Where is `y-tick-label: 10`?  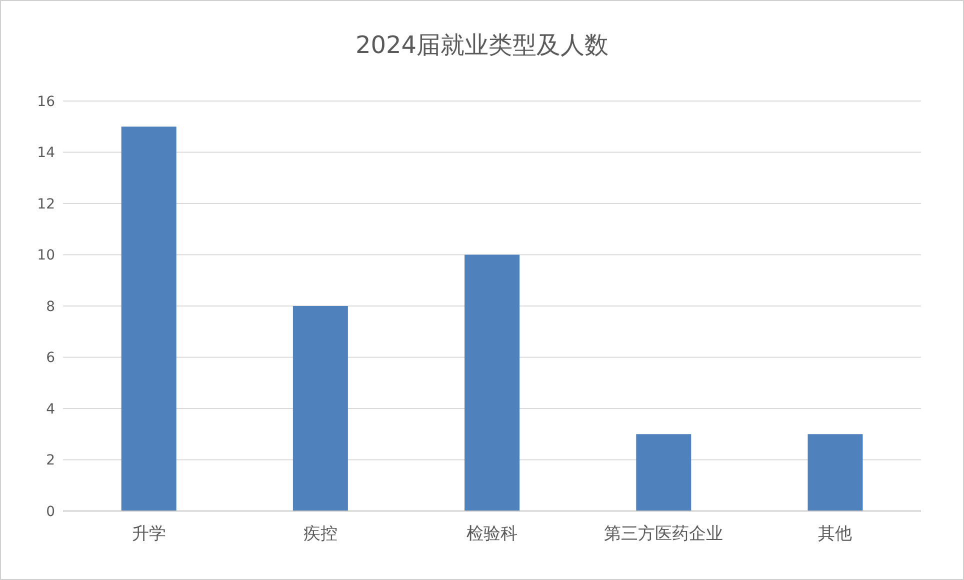
y-tick-label: 10 is located at coordinates (46, 256).